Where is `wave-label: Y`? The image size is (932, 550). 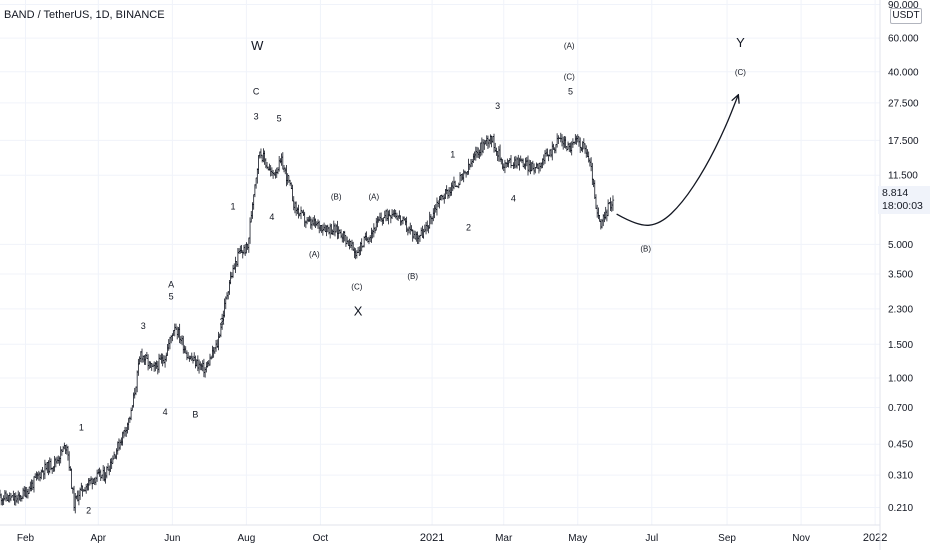
wave-label: Y is located at coordinates (740, 42).